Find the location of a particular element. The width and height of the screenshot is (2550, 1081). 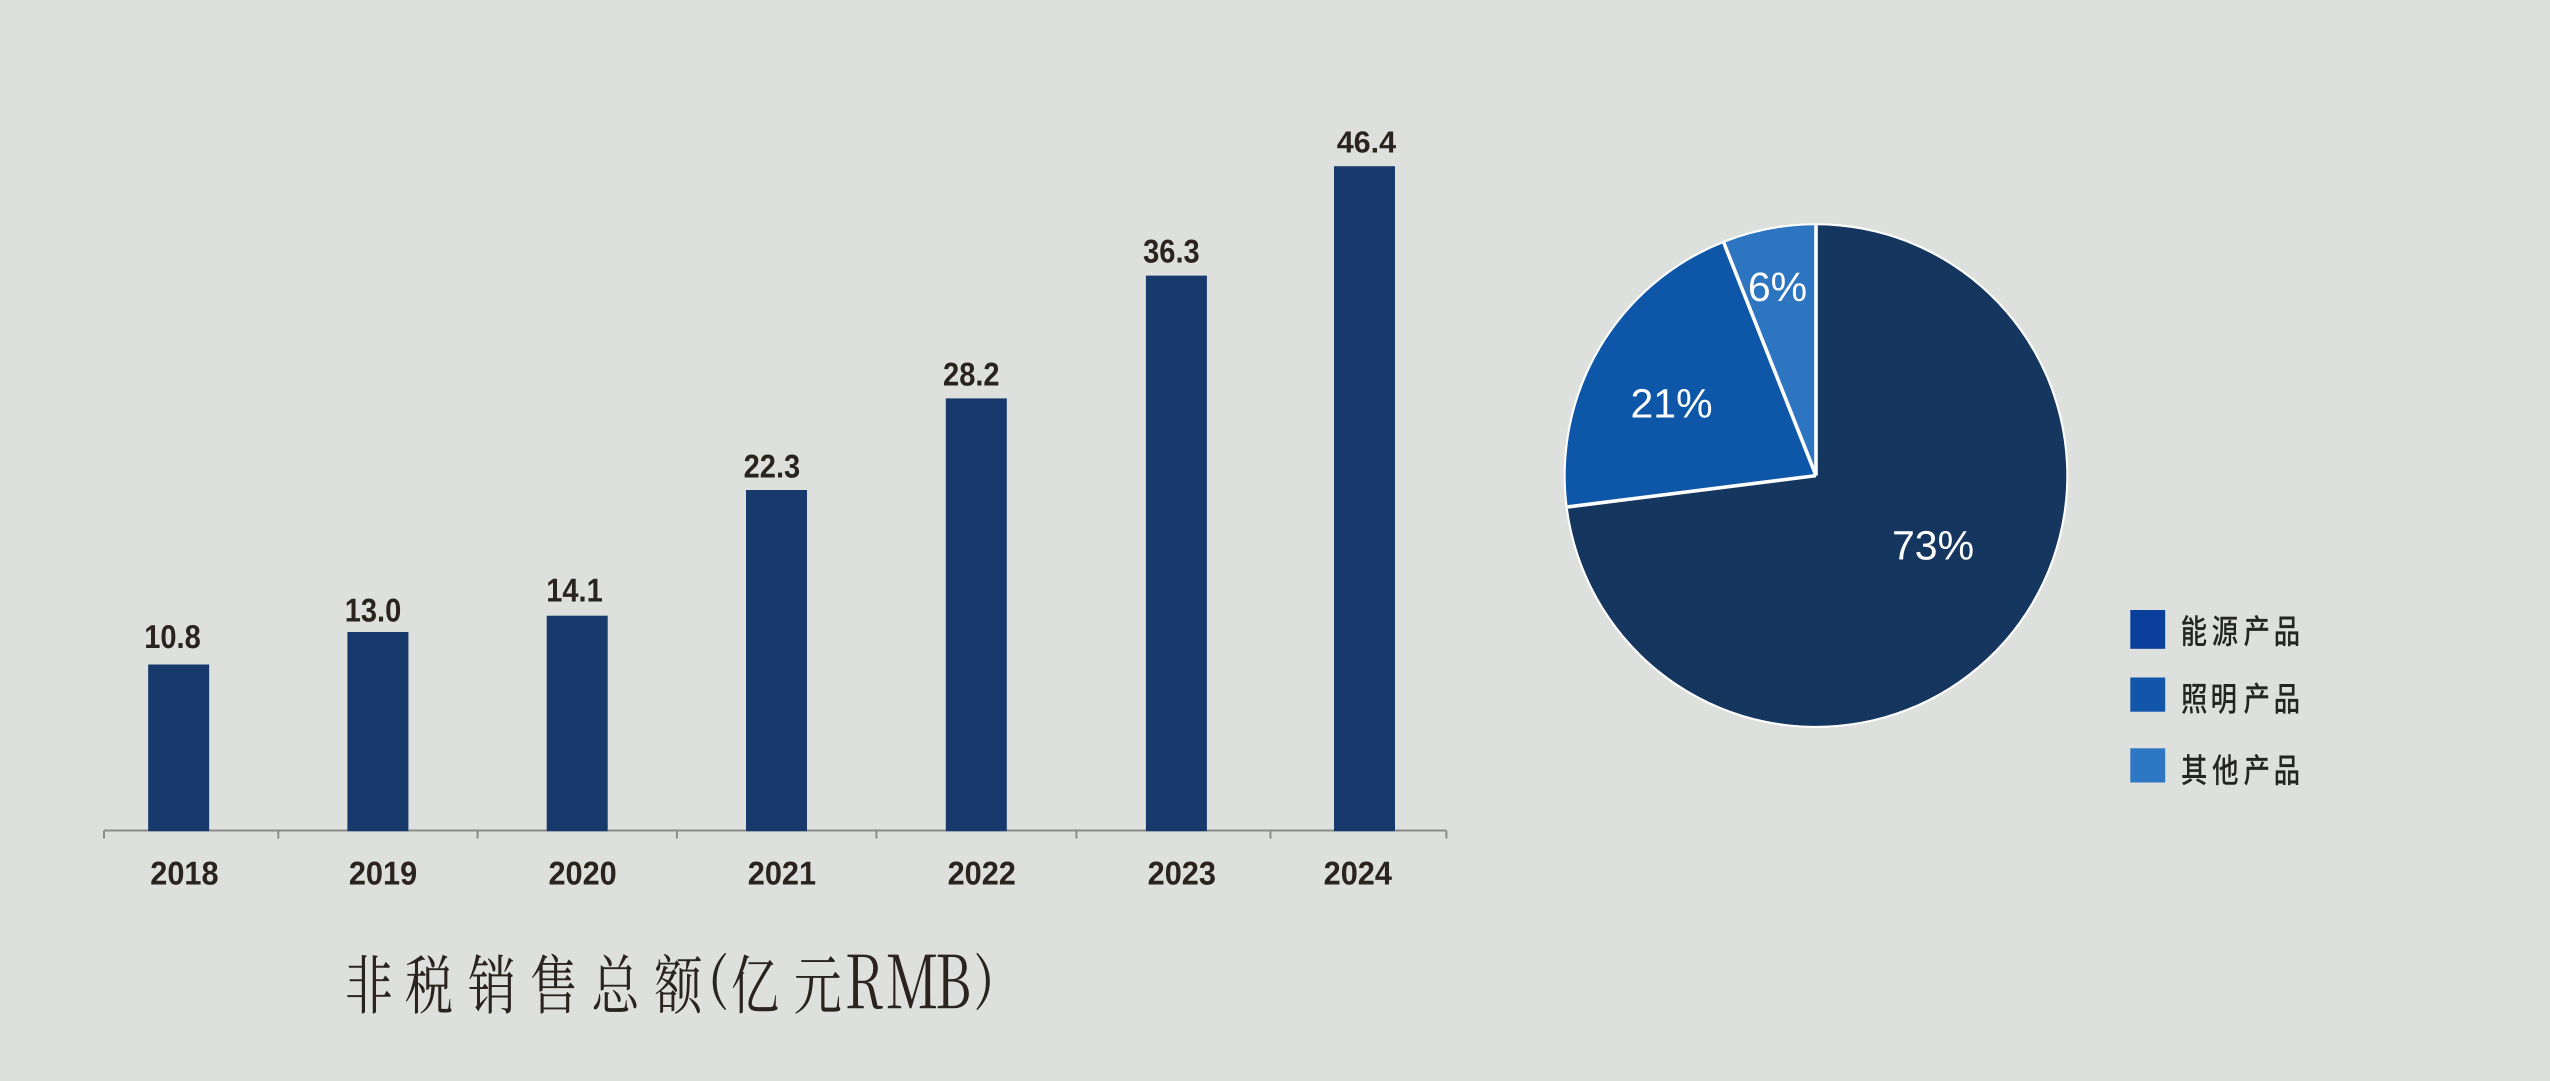

svg-text: 2019 is located at coordinates (383, 873).